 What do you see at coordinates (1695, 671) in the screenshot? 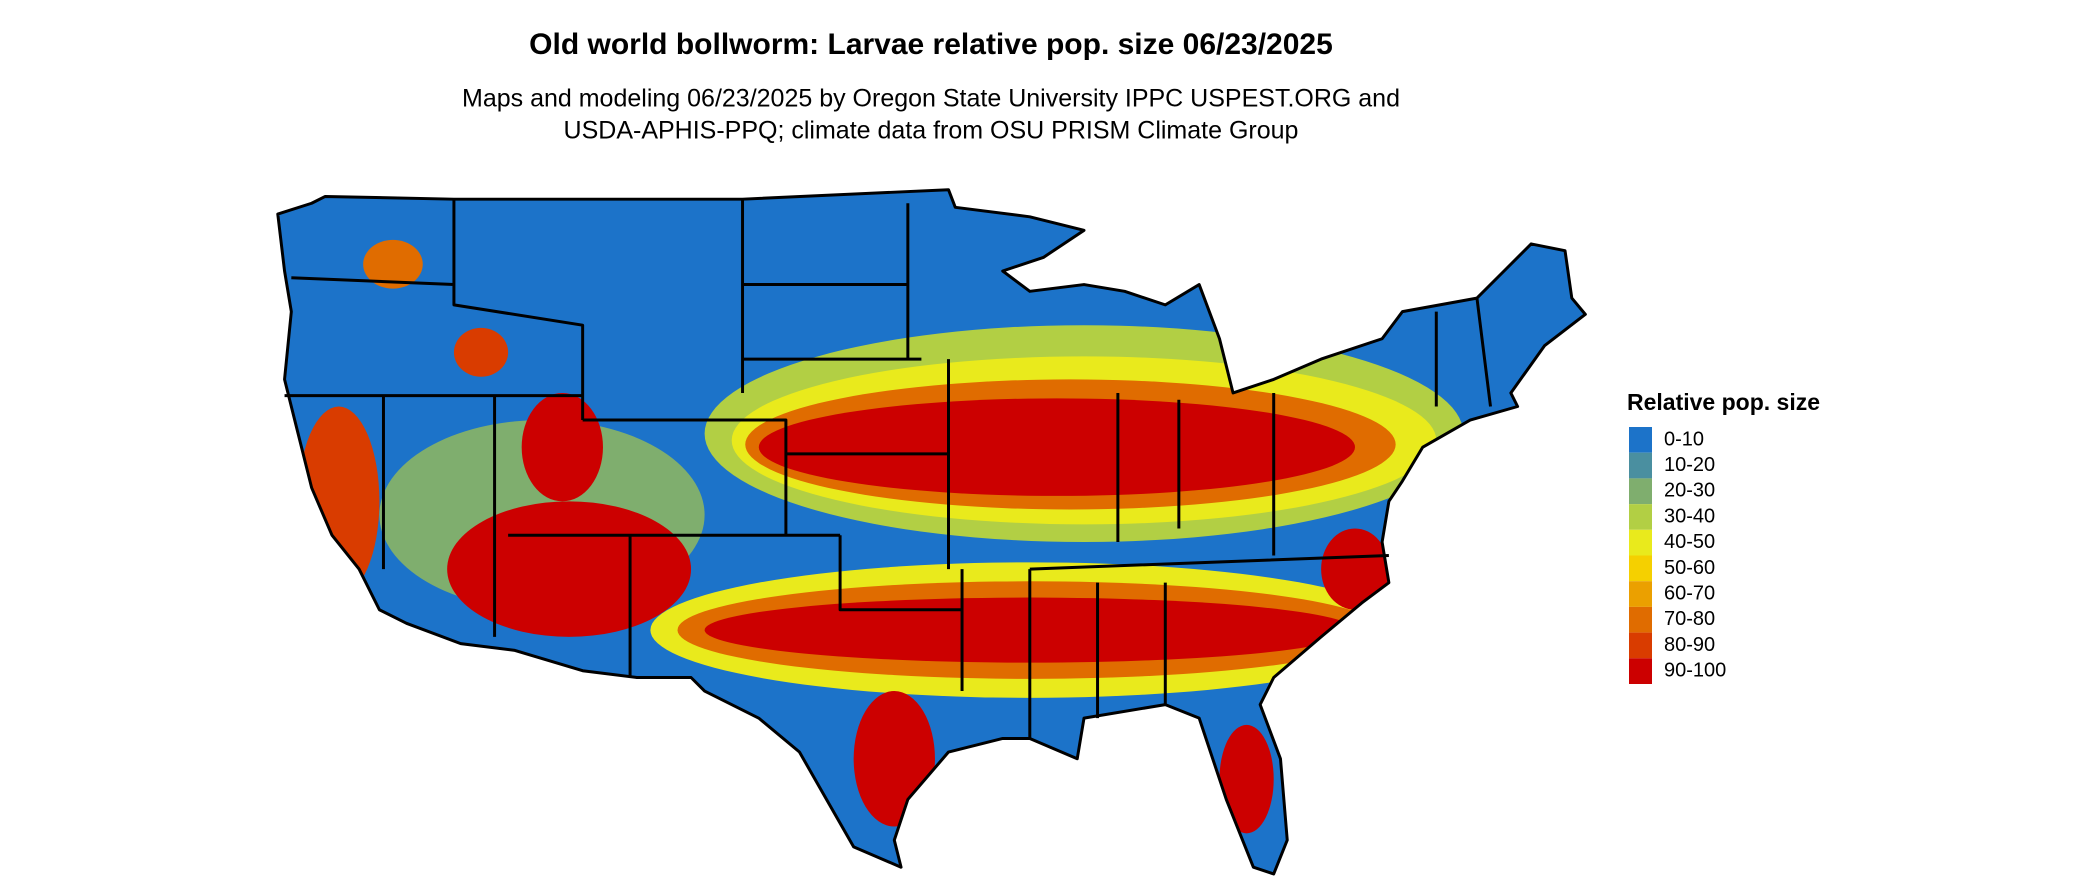
I see `legend-label: 90-100` at bounding box center [1695, 671].